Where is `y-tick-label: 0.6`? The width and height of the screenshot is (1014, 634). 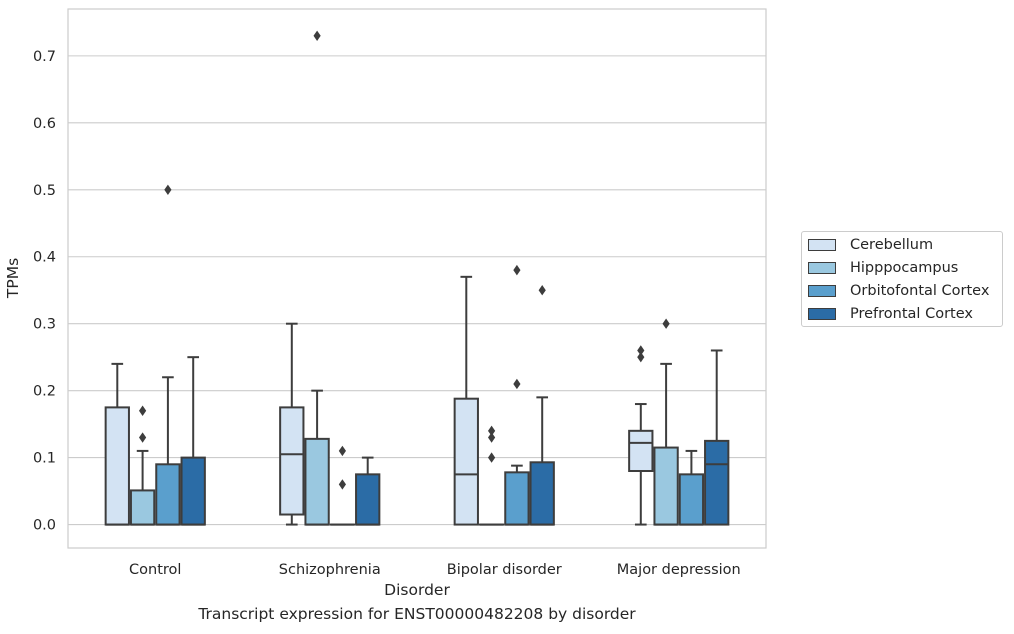 y-tick-label: 0.6 is located at coordinates (44, 124).